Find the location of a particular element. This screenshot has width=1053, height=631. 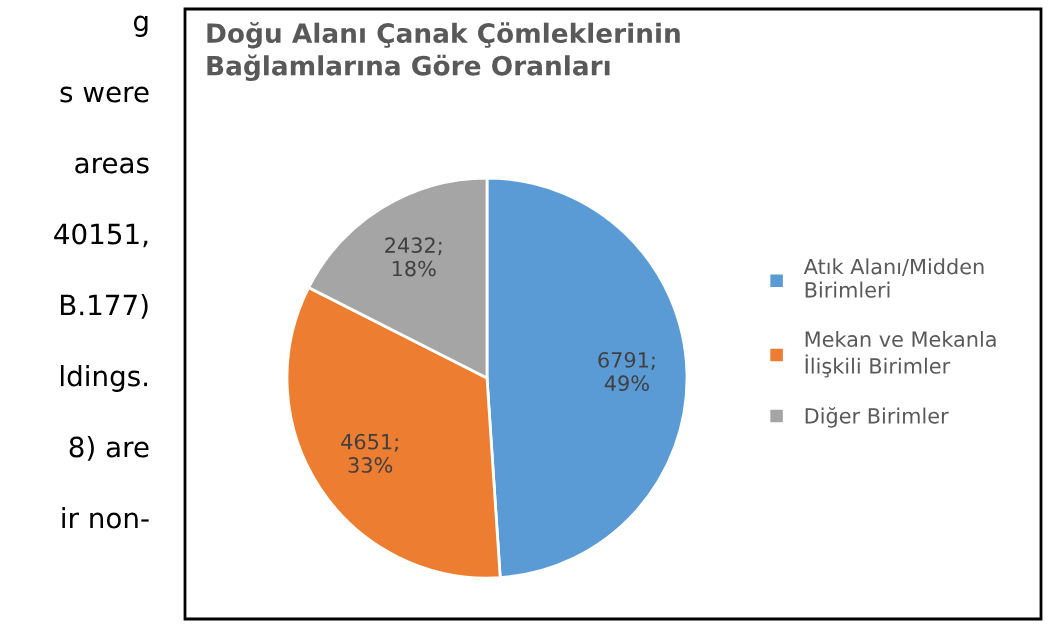

text: 40151, is located at coordinates (101, 235).